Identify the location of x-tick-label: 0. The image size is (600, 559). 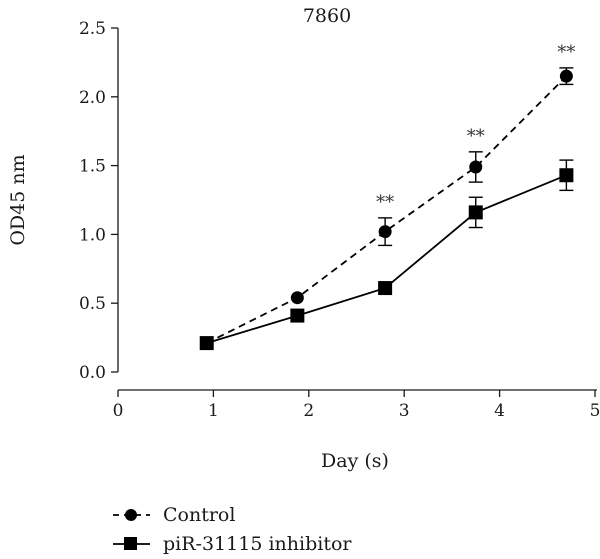
(118, 411).